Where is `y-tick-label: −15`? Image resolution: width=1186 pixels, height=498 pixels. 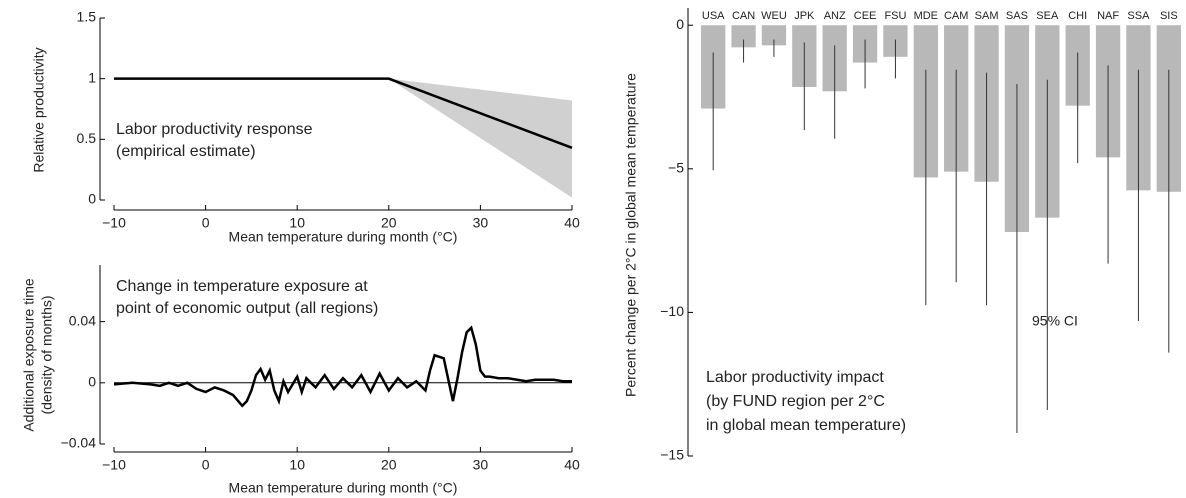
y-tick-label: −15 is located at coordinates (672, 455).